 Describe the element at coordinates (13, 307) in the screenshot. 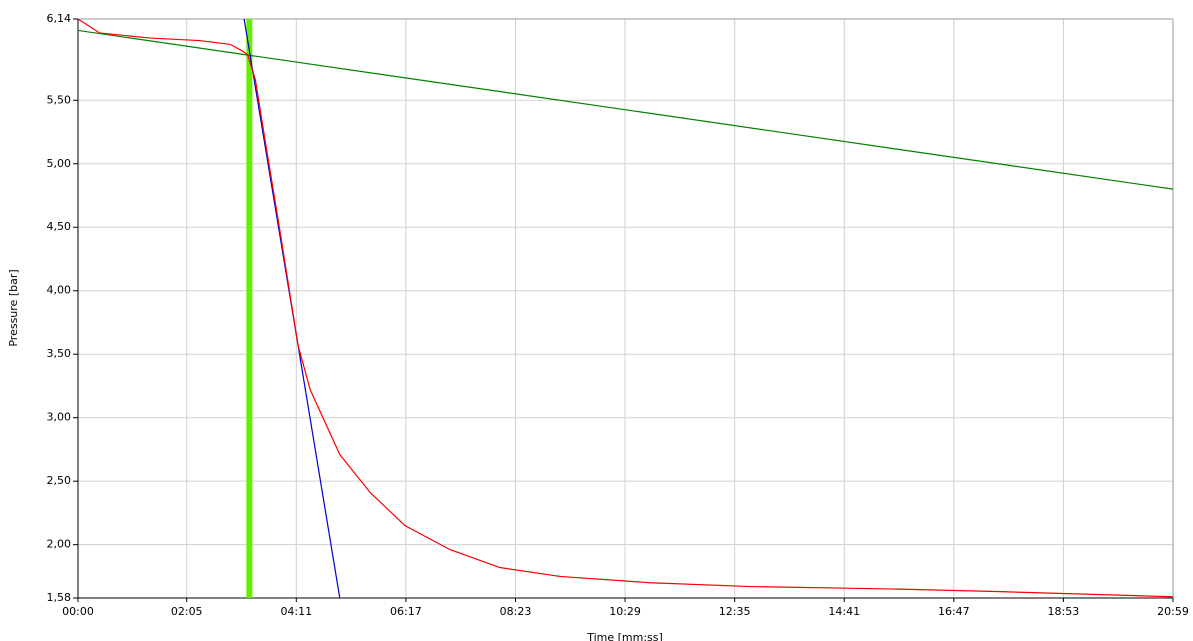

I see `y-axis-label: Pressure [bar]` at that location.